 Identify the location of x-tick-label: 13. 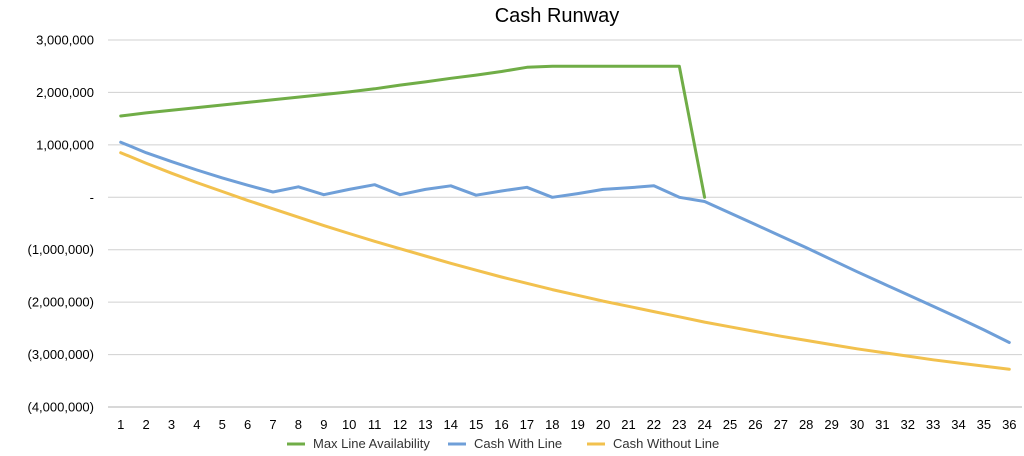
(425, 424).